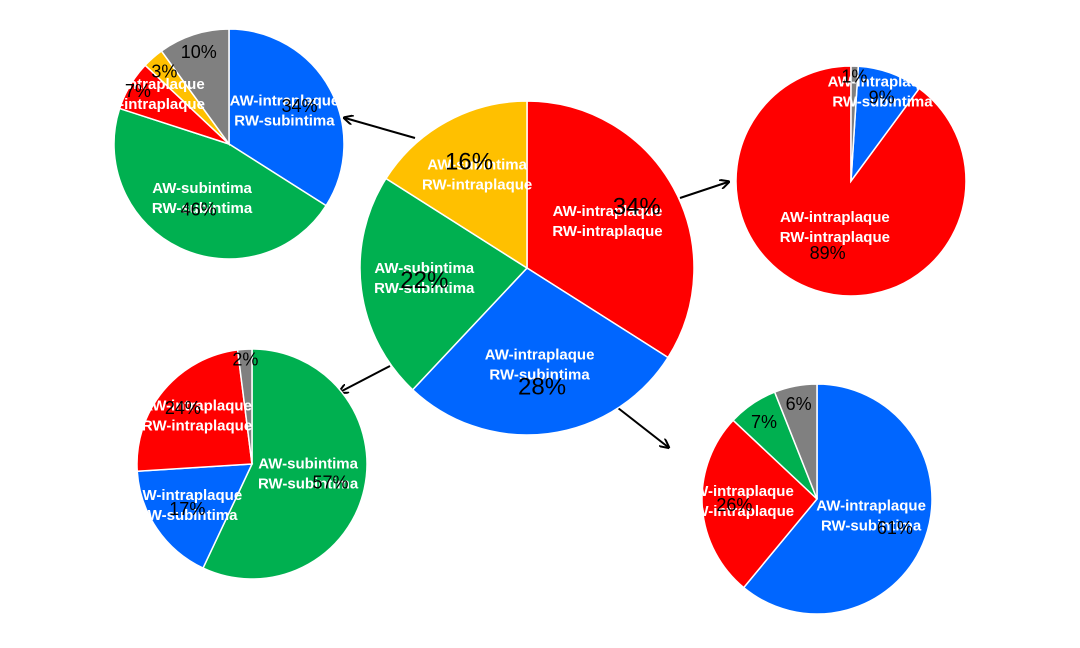 This screenshot has height=648, width=1080. I want to click on slice-percentage: 26%, so click(734, 505).